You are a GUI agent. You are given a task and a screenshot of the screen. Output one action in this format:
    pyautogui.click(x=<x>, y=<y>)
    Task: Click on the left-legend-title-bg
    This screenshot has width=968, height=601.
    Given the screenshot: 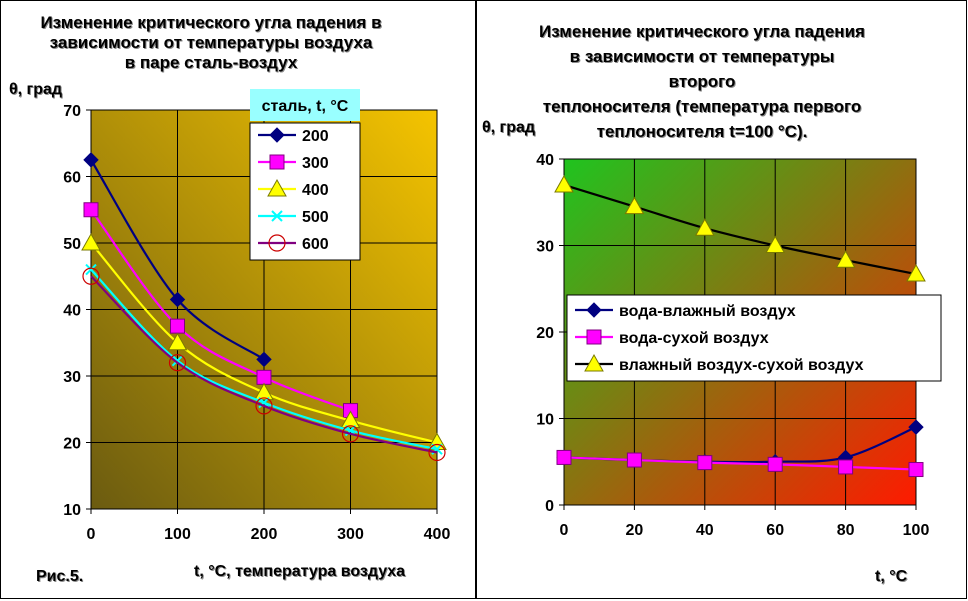 What is the action you would take?
    pyautogui.click(x=305, y=105)
    